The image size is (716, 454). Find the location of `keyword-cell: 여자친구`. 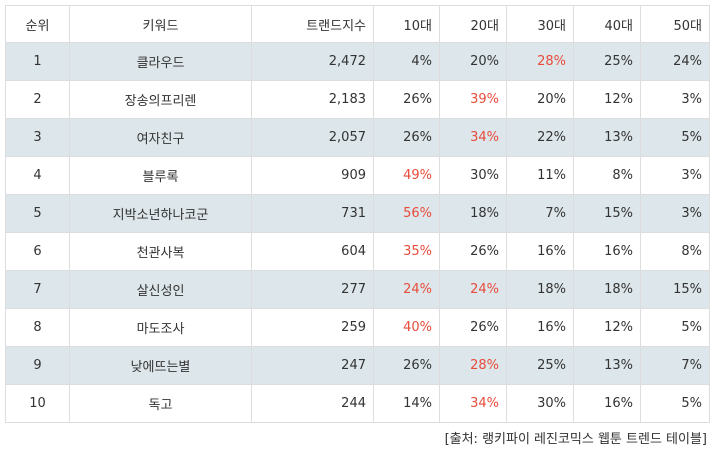

keyword-cell: 여자친구 is located at coordinates (160, 137).